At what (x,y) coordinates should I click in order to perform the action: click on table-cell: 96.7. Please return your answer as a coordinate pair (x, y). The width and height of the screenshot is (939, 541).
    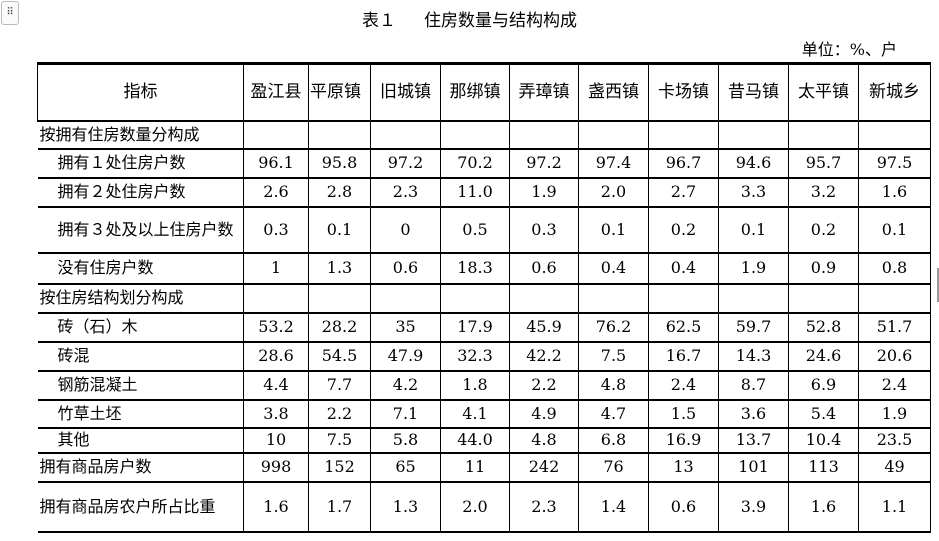
    Looking at the image, I should click on (683, 163).